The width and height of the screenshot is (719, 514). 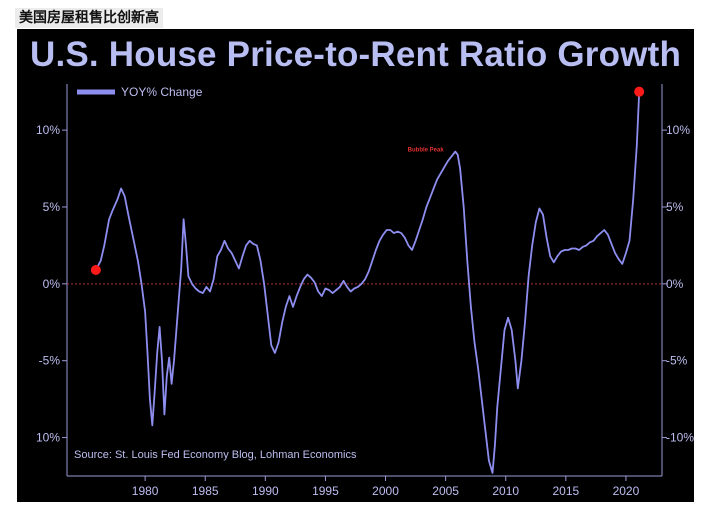 I want to click on chart-title: U.S. House Price-to-Rent Ratio Growth, so click(x=355, y=54).